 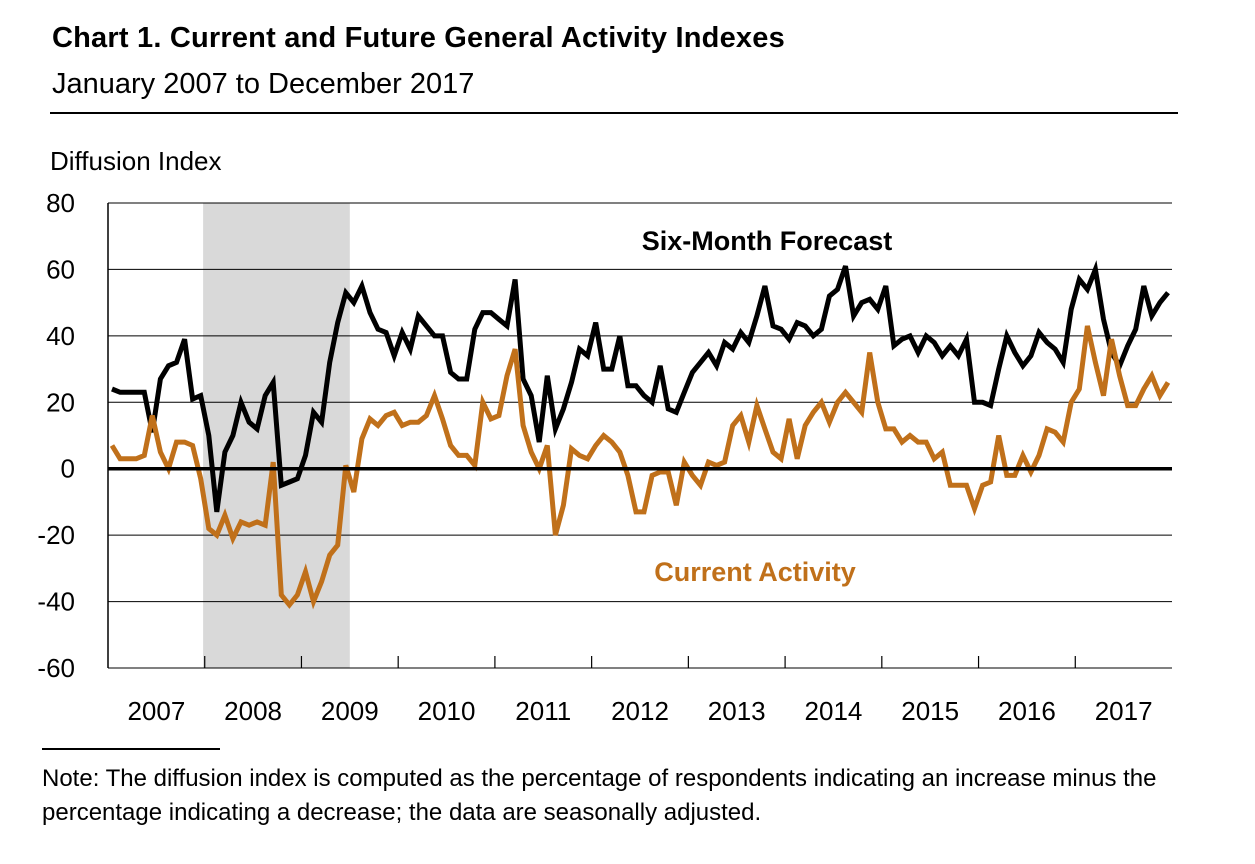 I want to click on series-label-six-month-forecast: Six-Month Forecast, so click(x=767, y=241).